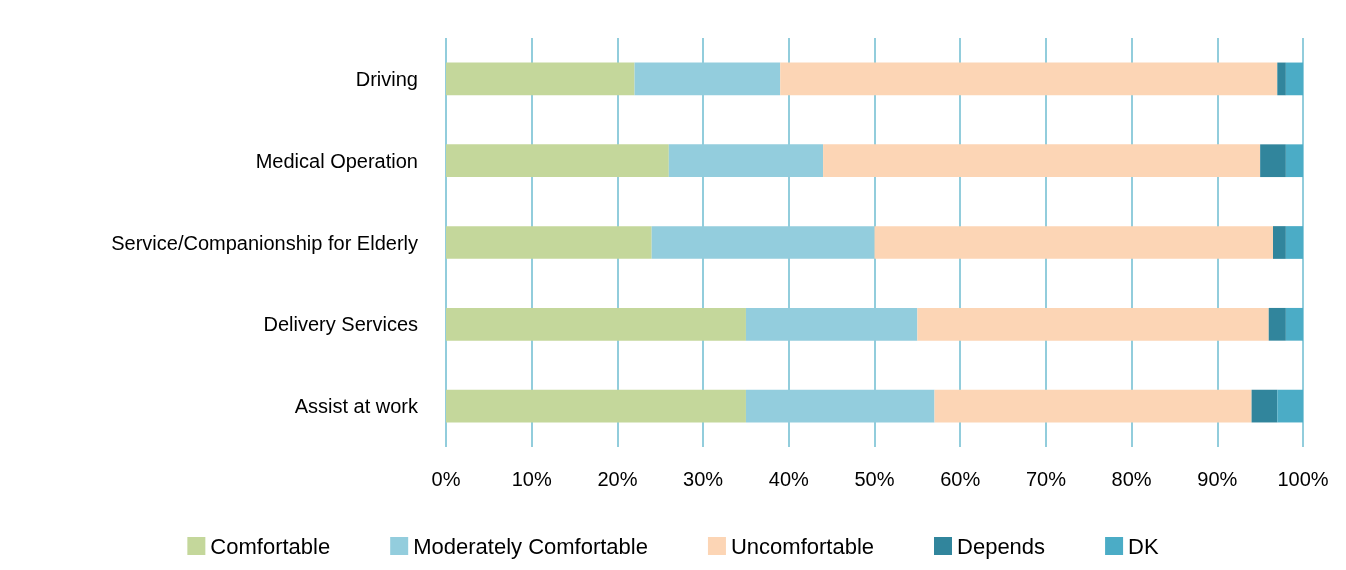  Describe the element at coordinates (531, 479) in the screenshot. I see `x-tick-label: 10%` at that location.